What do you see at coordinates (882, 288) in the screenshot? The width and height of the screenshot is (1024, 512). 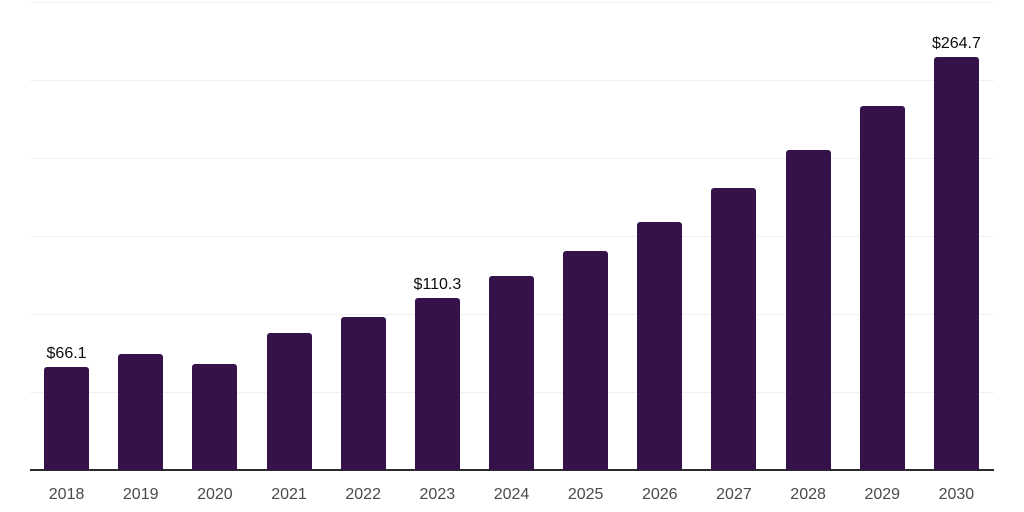 I see `bar-2029` at bounding box center [882, 288].